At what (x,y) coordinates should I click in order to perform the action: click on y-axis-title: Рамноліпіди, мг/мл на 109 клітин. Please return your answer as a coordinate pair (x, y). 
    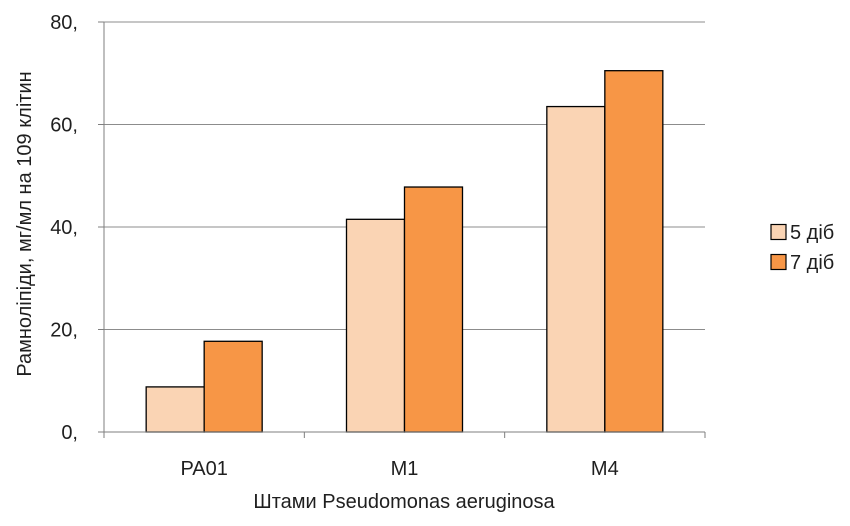
    Looking at the image, I should click on (25, 223).